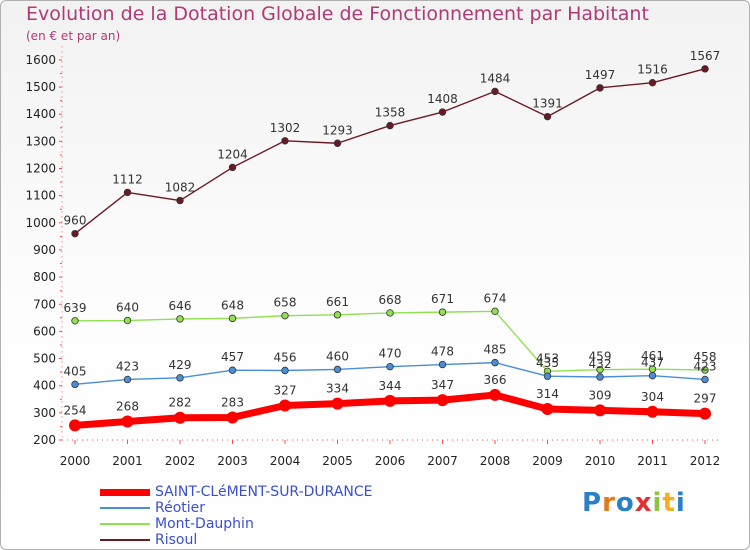  I want to click on y-tick-label: 1400, so click(40, 114).